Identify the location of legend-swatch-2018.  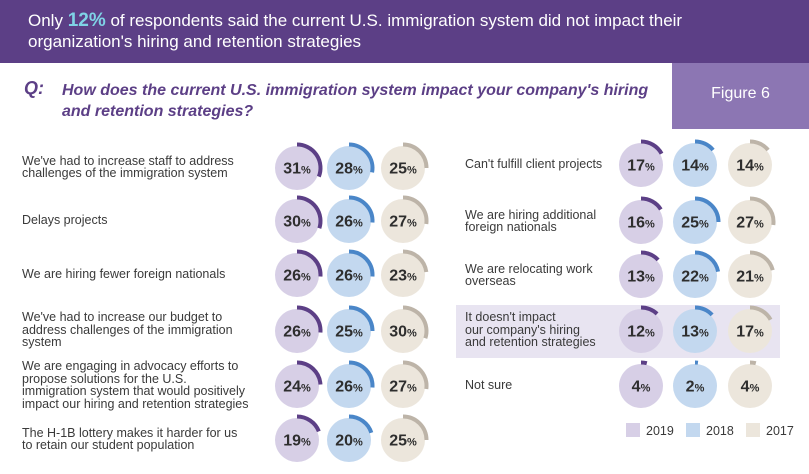
(693, 430).